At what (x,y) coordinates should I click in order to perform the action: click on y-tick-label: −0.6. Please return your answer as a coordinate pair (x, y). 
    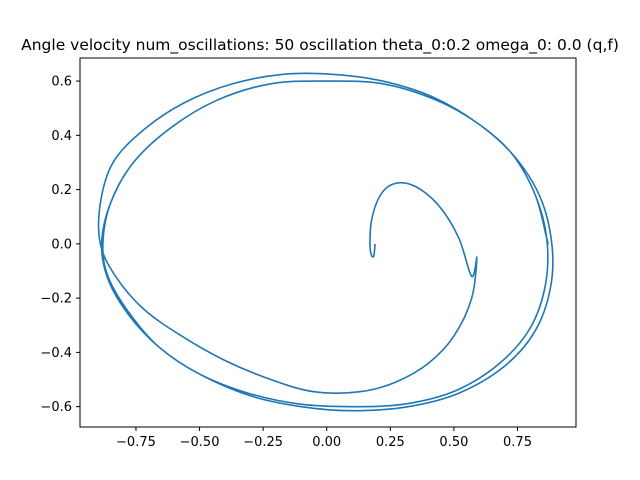
    Looking at the image, I should click on (56, 407).